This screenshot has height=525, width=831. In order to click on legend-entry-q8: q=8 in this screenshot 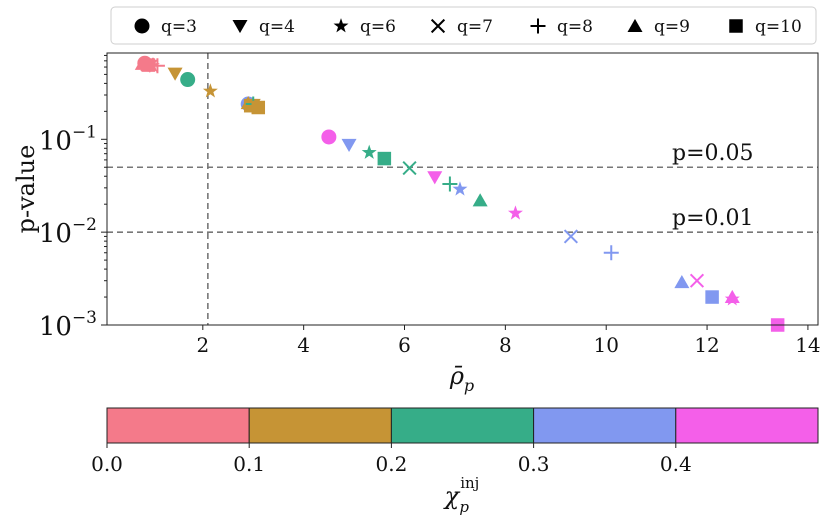, I will do `click(561, 27)`.